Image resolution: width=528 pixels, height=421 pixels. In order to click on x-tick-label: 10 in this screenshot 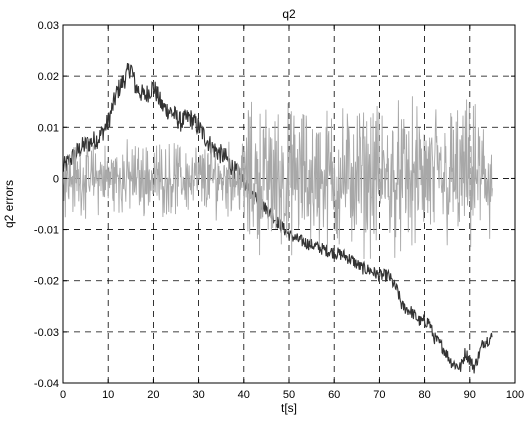, I will do `click(108, 395)`.